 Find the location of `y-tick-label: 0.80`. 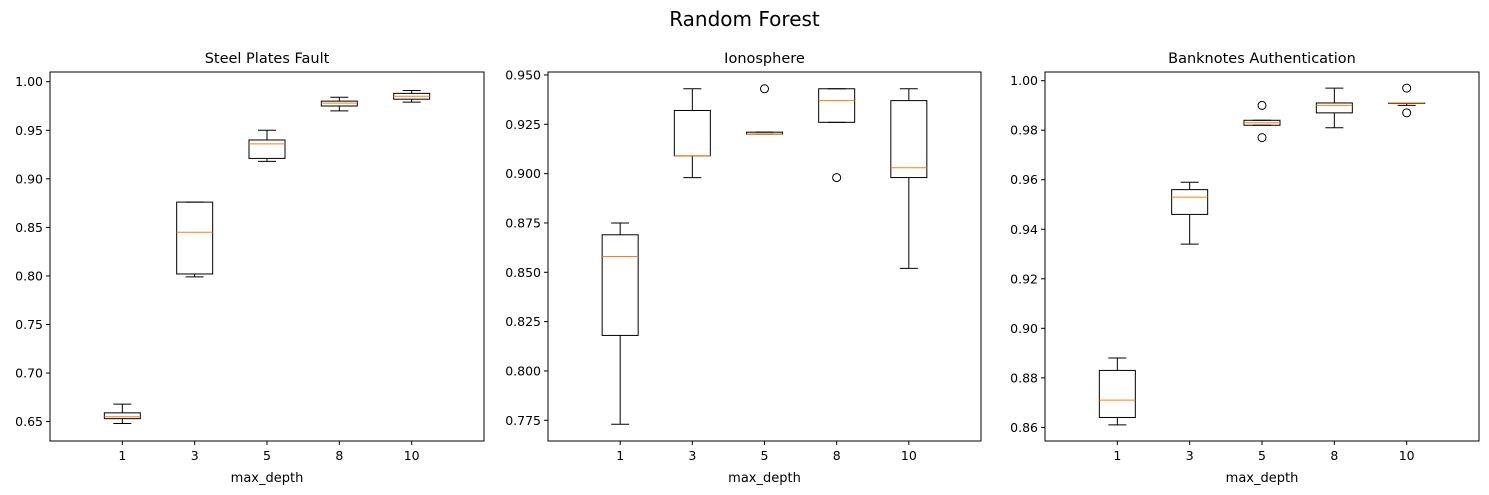

y-tick-label: 0.80 is located at coordinates (29, 275).